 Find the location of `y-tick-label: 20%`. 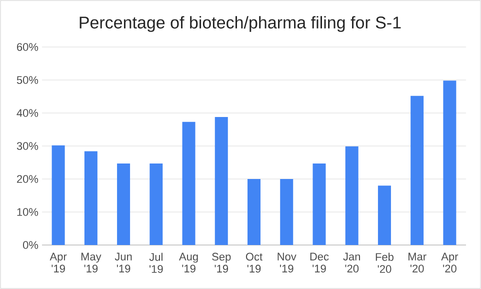

y-tick-label: 20% is located at coordinates (27, 179).